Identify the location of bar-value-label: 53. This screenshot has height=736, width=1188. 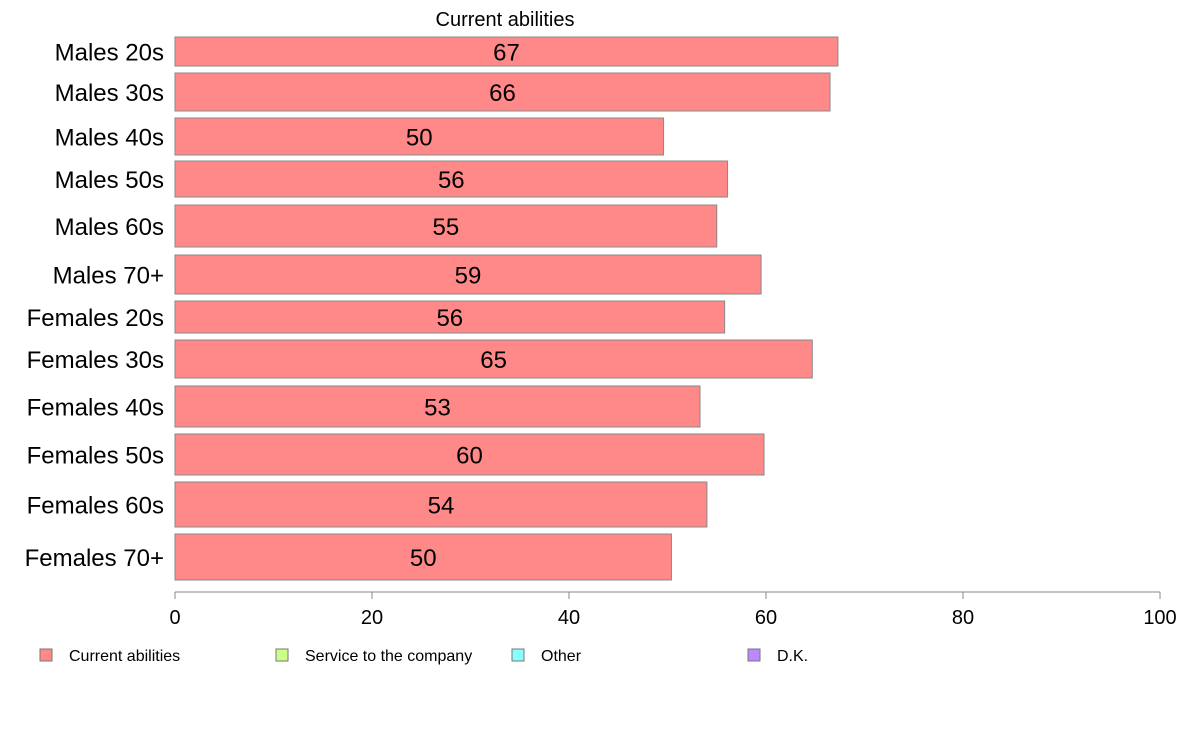
(437, 408).